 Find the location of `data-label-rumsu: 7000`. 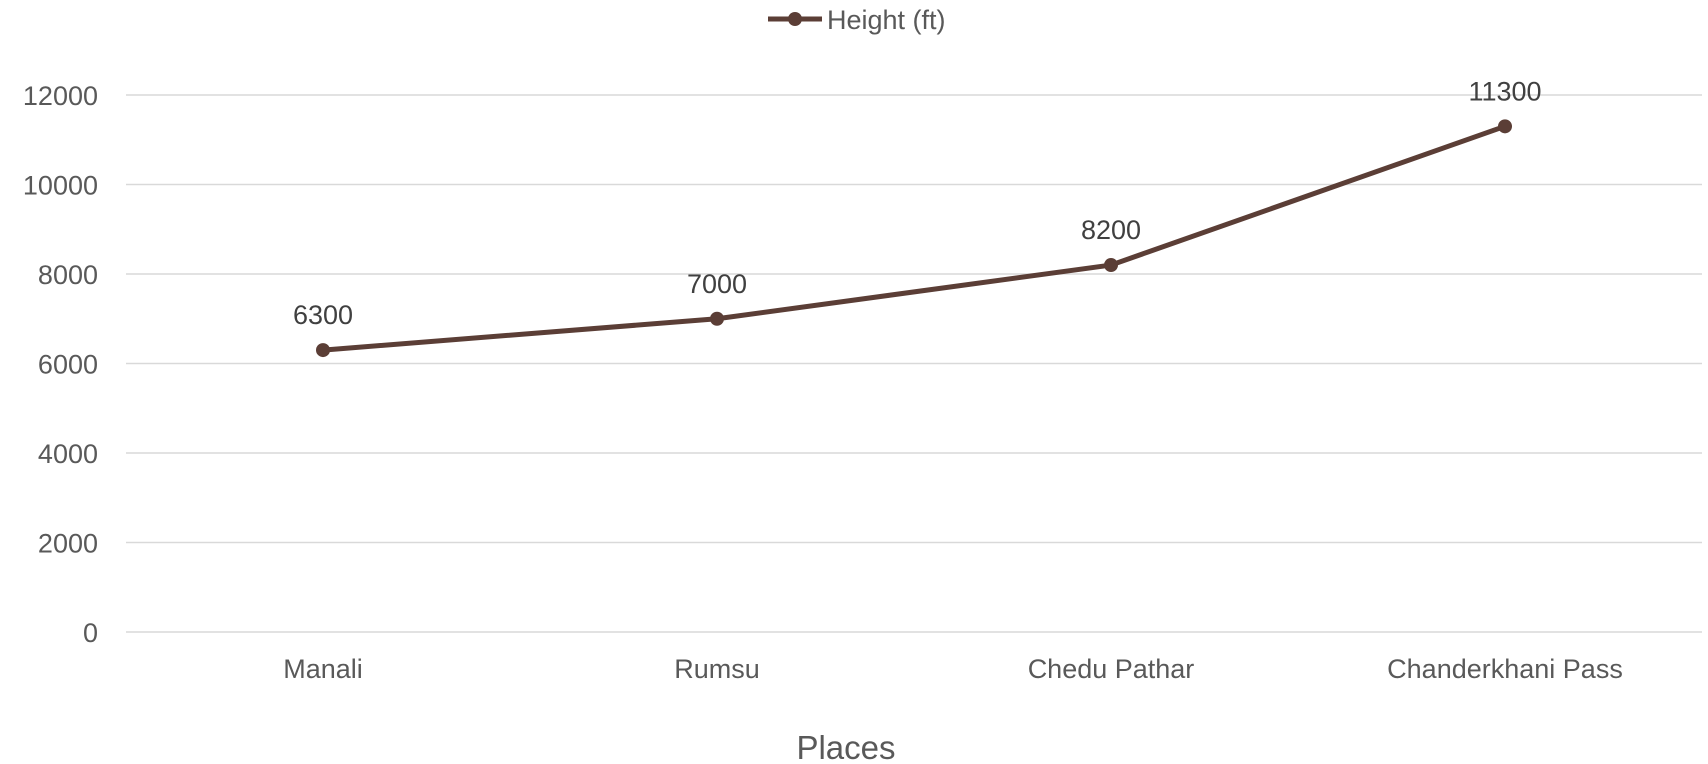

data-label-rumsu: 7000 is located at coordinates (717, 284).